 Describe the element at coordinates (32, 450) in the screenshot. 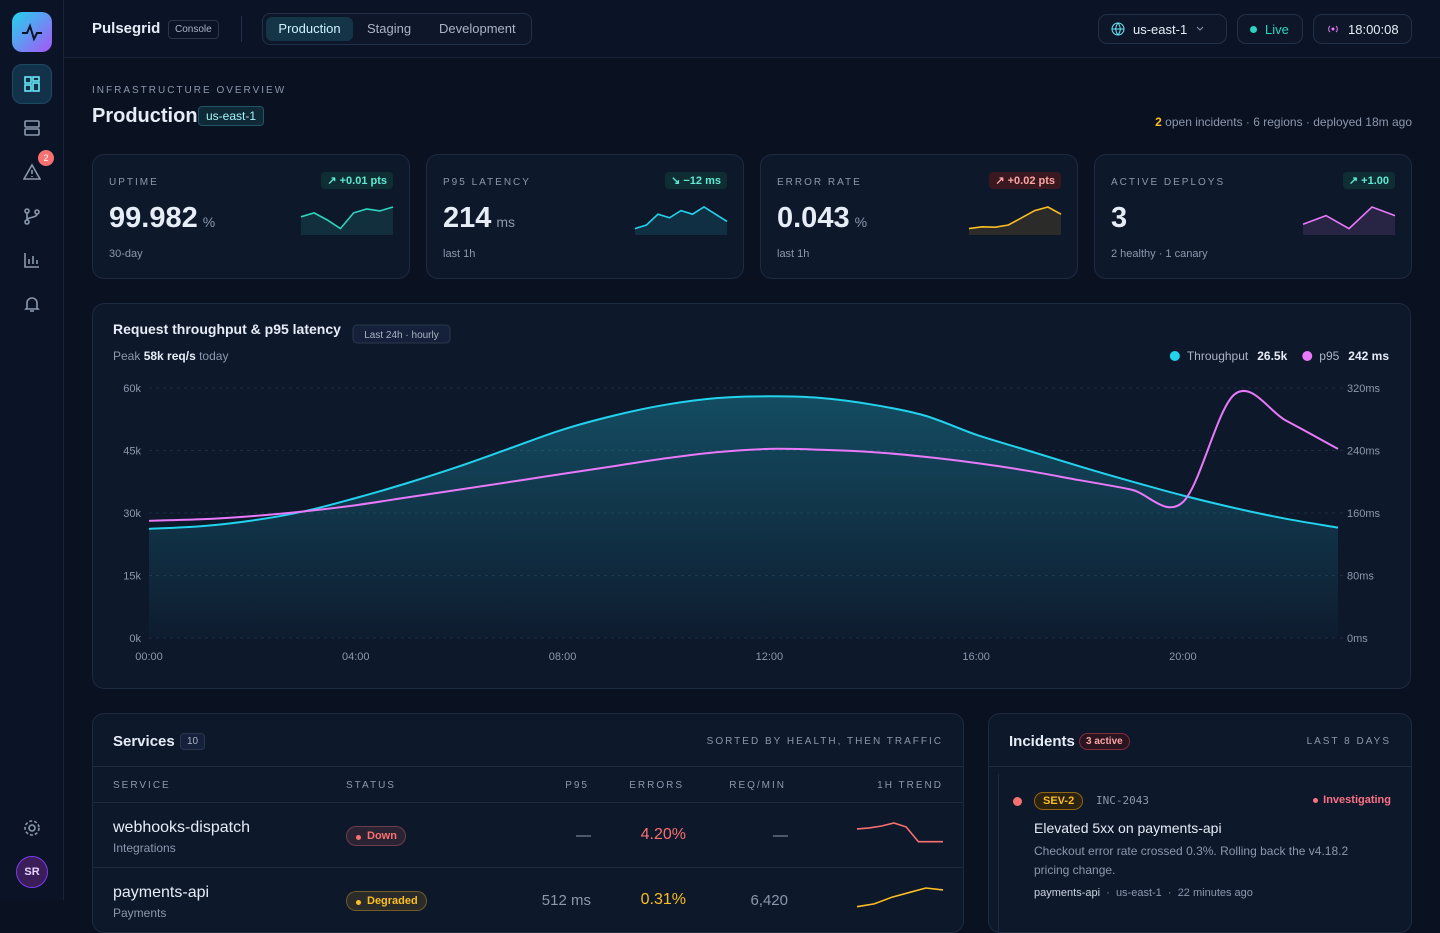

I see `sidebar: 2 SR` at that location.